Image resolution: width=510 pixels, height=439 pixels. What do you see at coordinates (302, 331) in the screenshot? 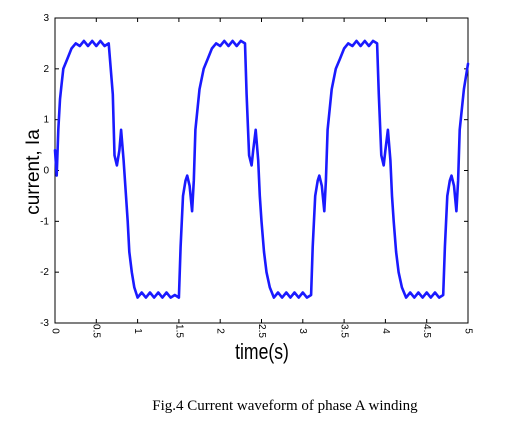
I see `x-tick-label: 3` at bounding box center [302, 331].